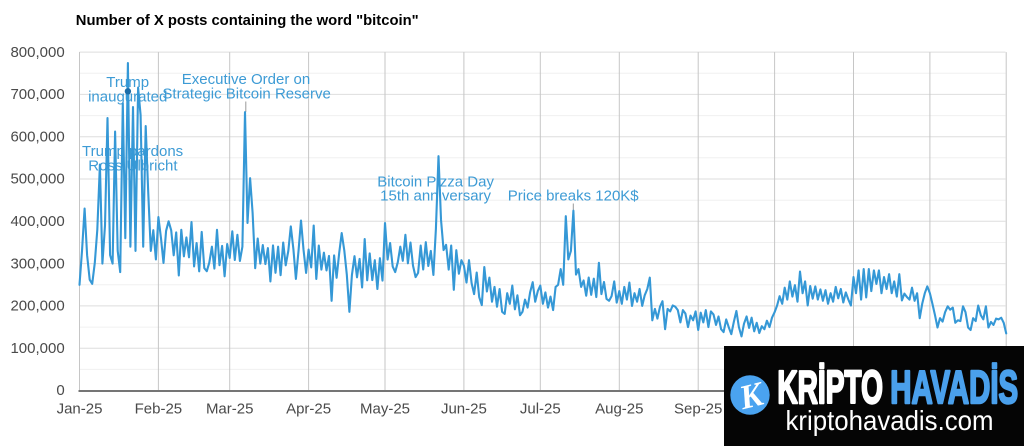 The width and height of the screenshot is (1024, 446). What do you see at coordinates (890, 420) in the screenshot?
I see `svg-text: kriptohavadis.com` at bounding box center [890, 420].